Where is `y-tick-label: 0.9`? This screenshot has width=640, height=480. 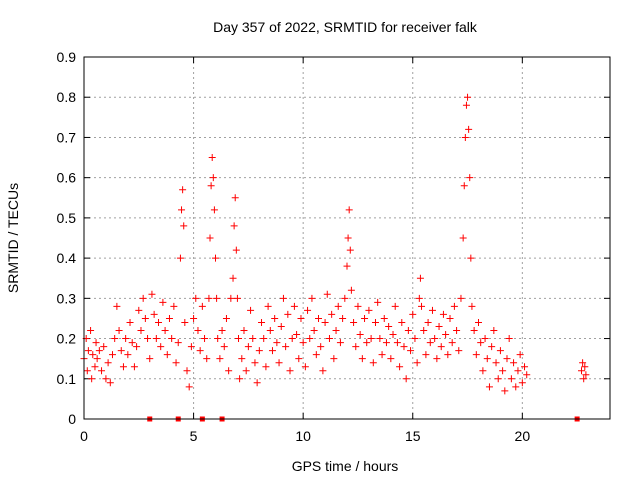 y-tick-label: 0.9 is located at coordinates (67, 57).